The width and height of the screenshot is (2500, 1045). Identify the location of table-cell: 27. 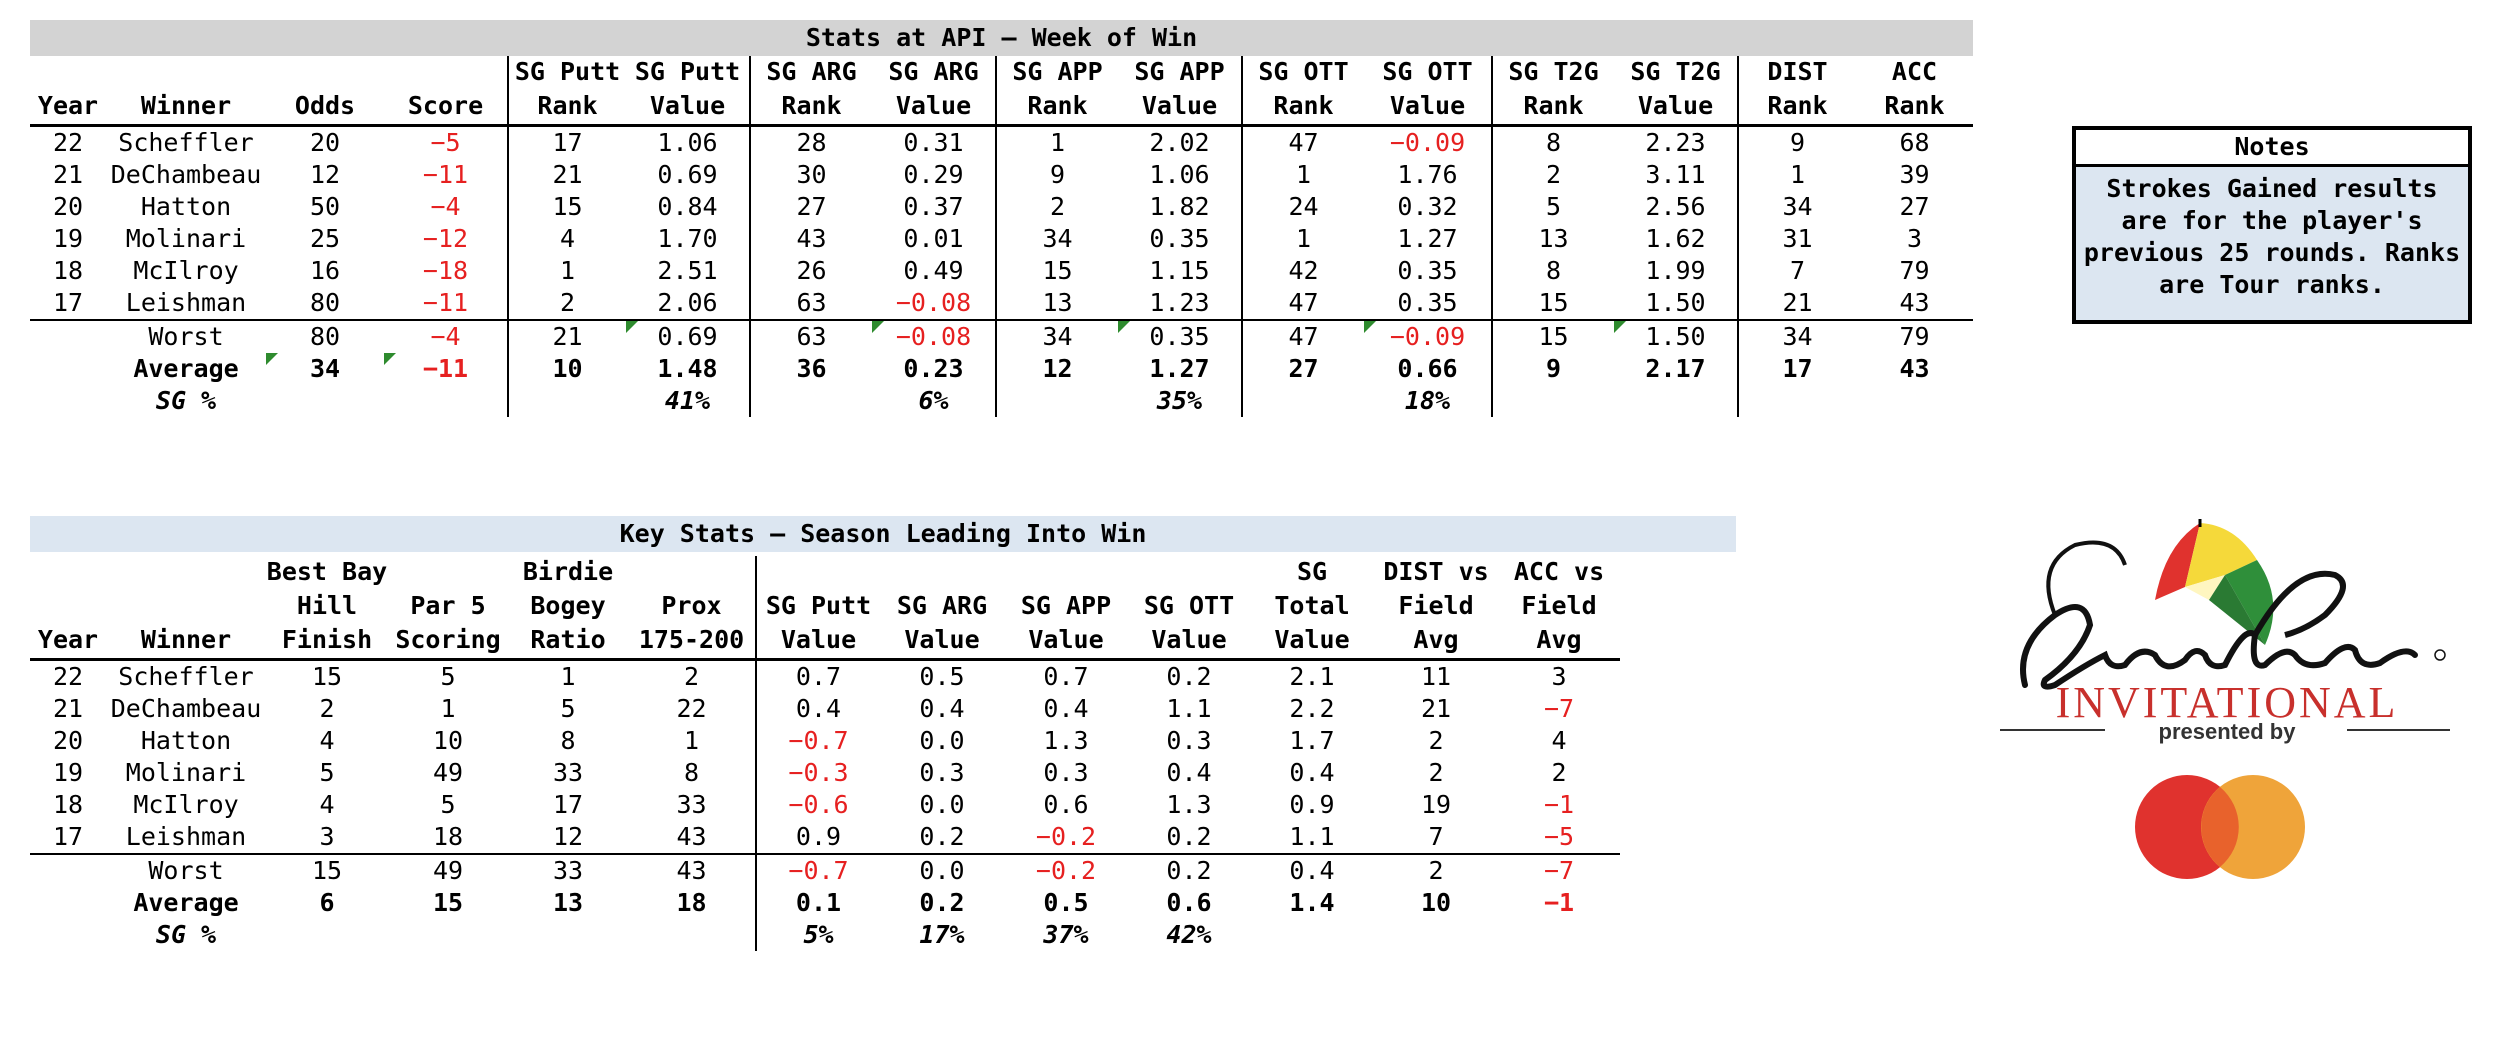
(1914, 206).